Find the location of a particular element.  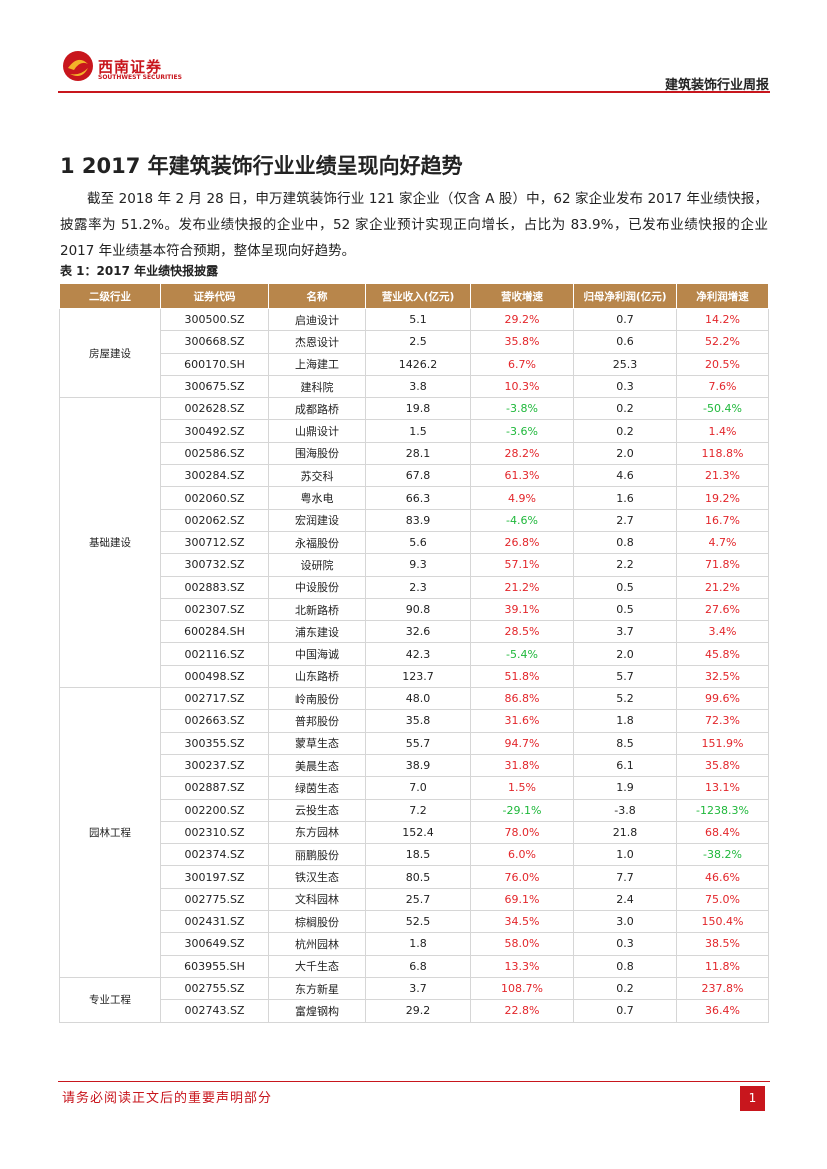

table-cell: 7.2 is located at coordinates (418, 810).